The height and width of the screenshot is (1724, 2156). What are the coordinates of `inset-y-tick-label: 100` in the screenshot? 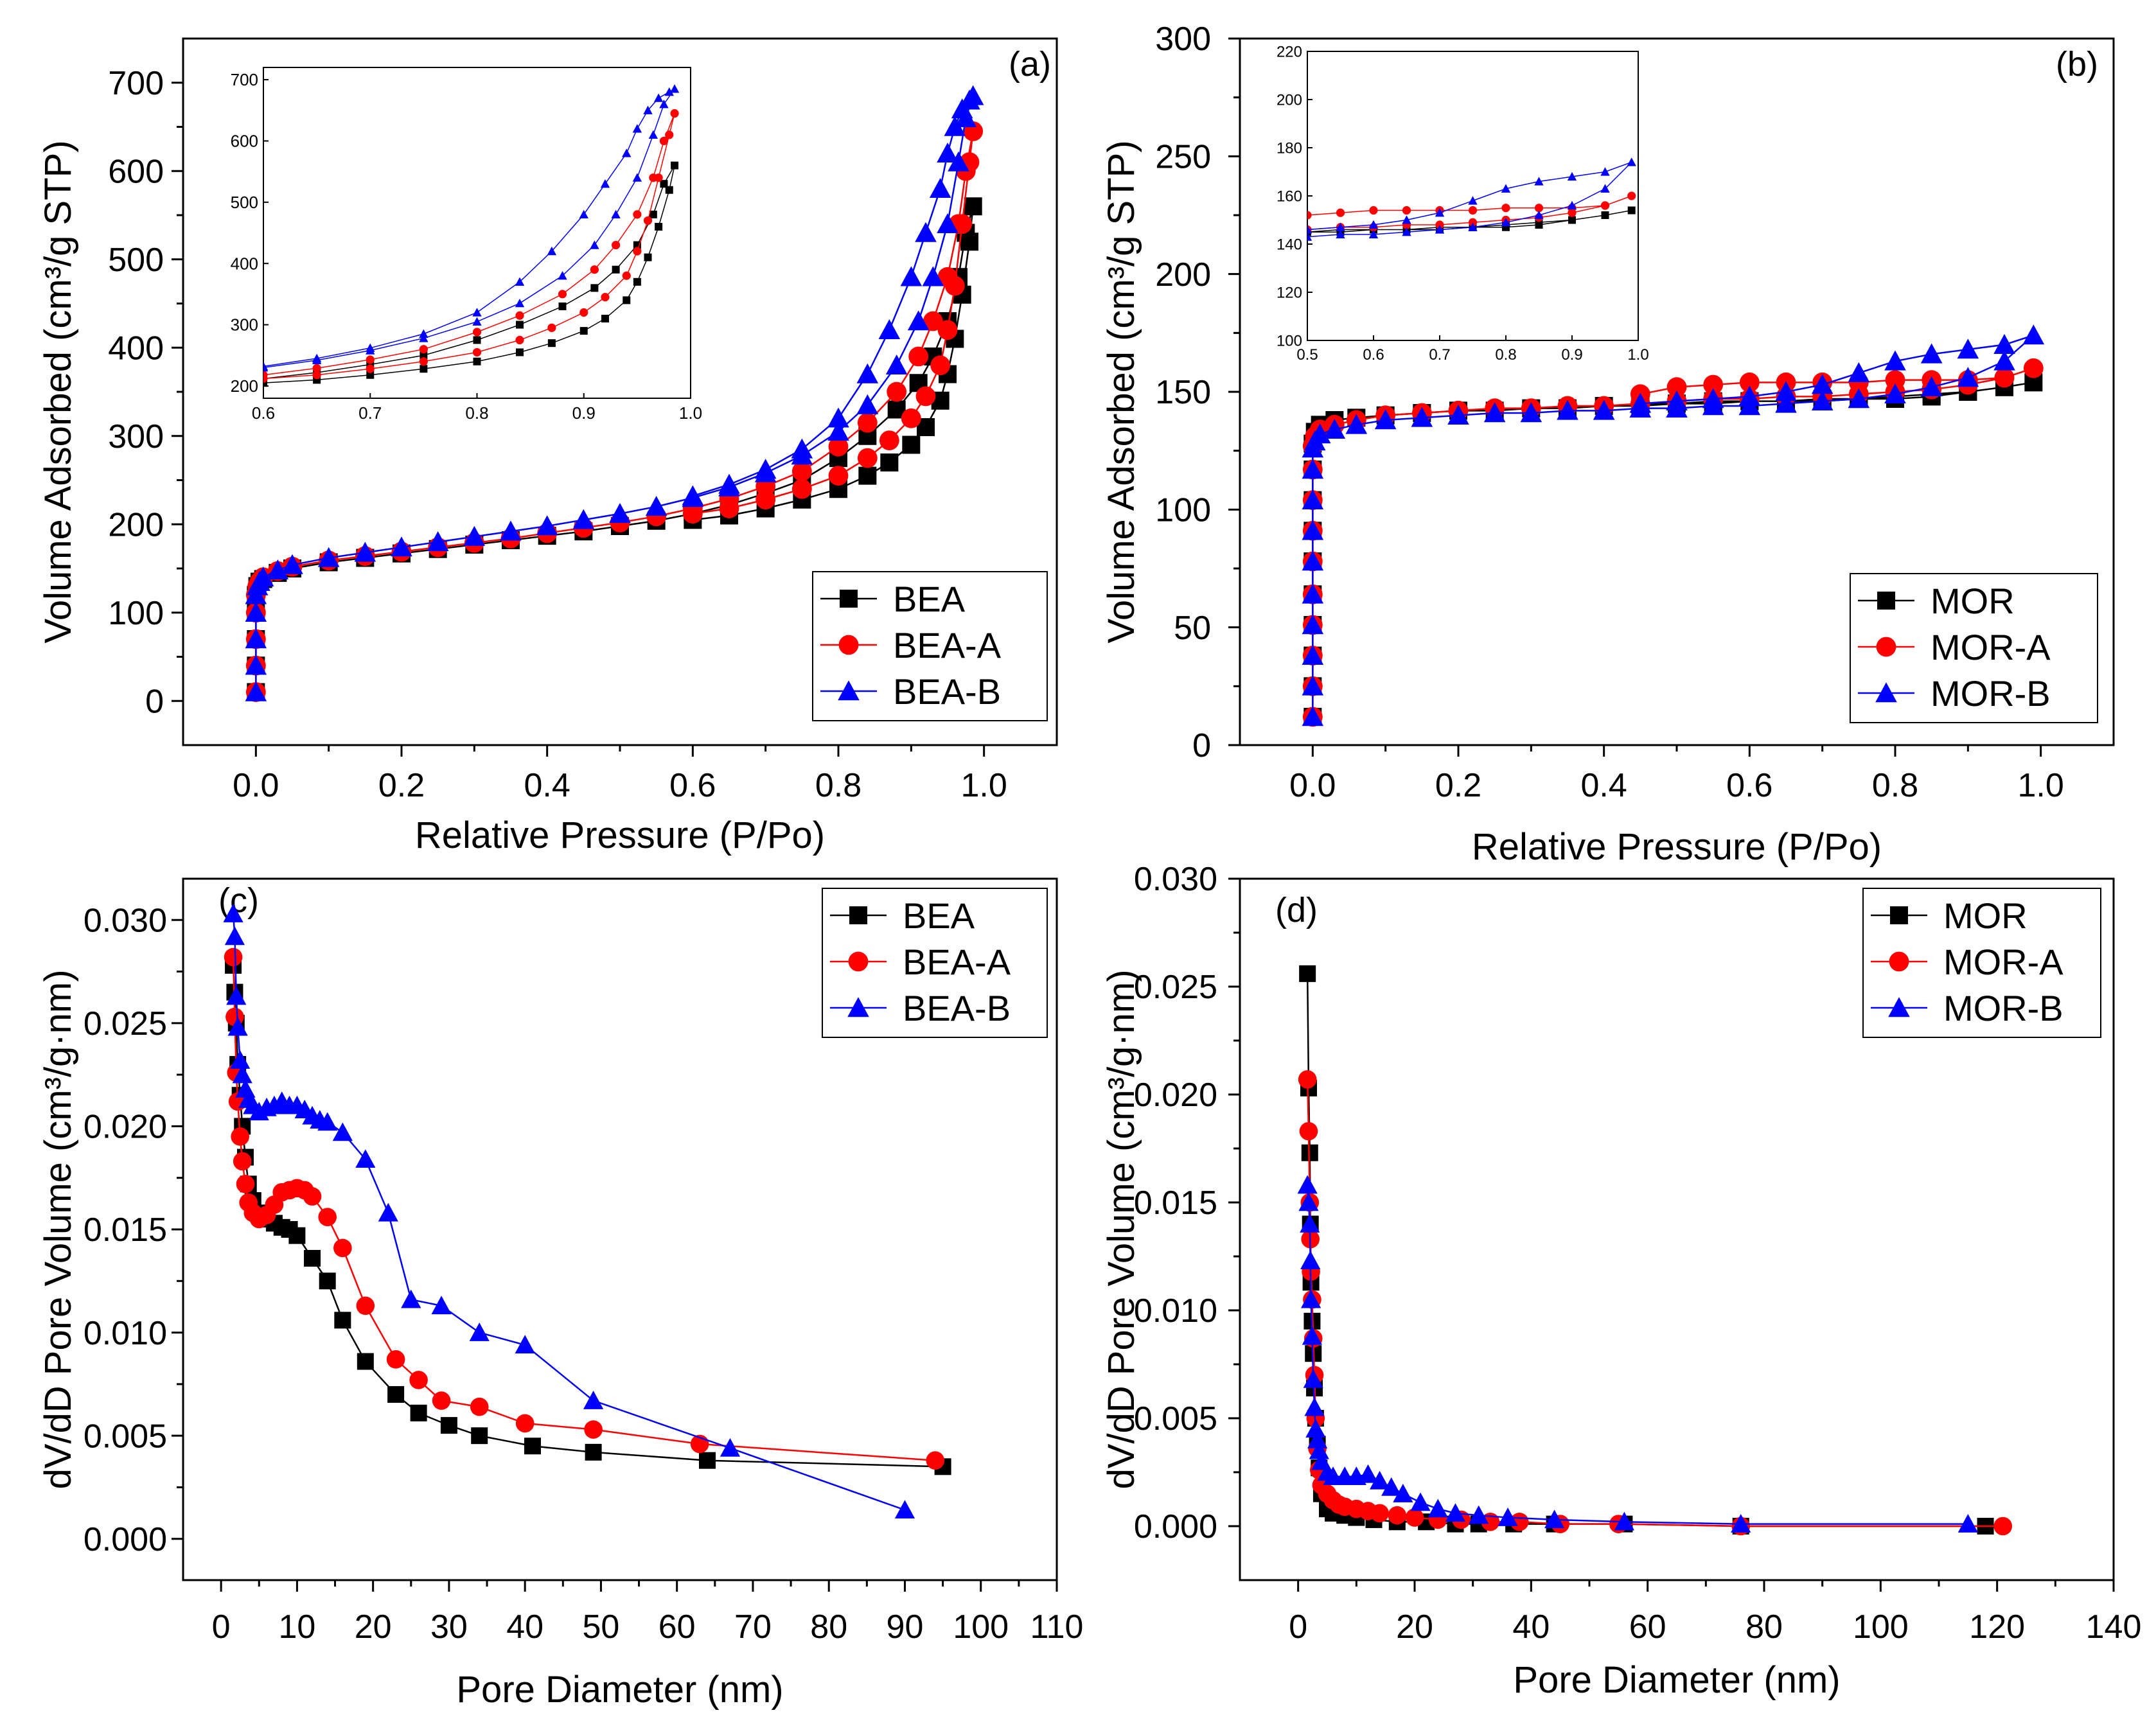 It's located at (1289, 340).